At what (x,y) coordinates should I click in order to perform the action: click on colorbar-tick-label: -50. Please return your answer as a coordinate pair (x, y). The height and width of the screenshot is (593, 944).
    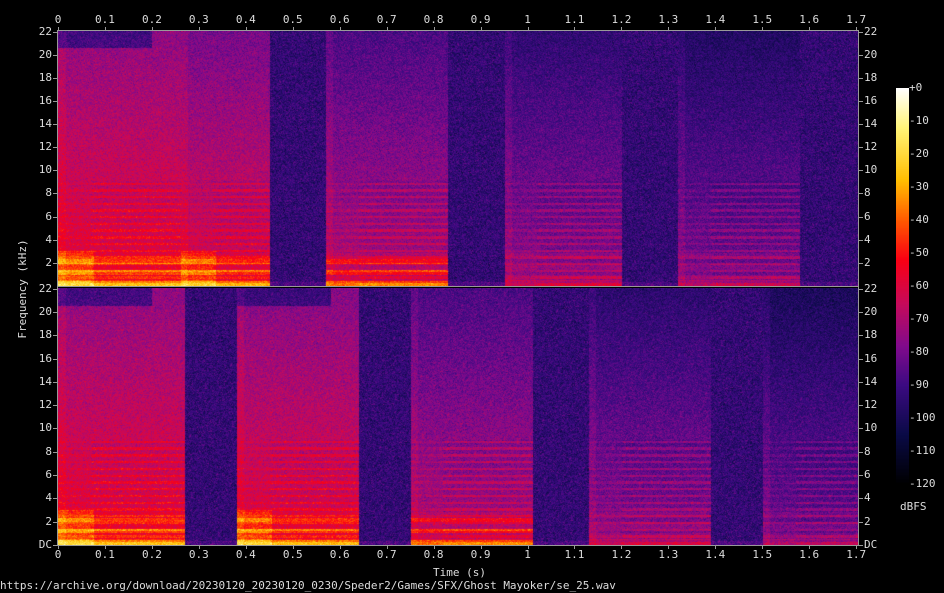
    Looking at the image, I should click on (919, 252).